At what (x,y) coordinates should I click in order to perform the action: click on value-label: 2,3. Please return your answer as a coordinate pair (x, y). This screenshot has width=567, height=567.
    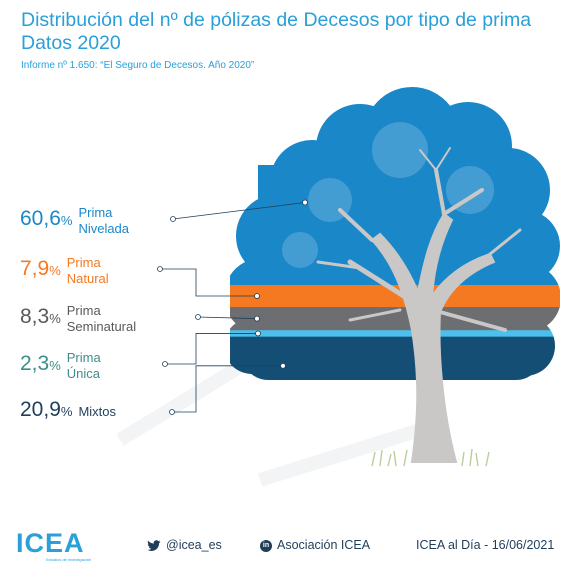
    Looking at the image, I should click on (35, 364).